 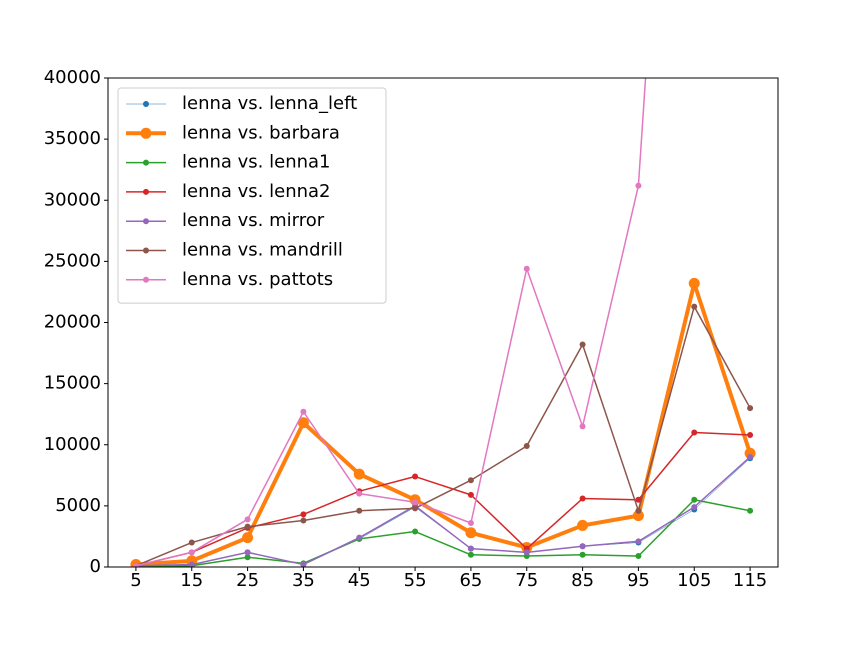 I want to click on legend-label: lenna vs. lenna_left, so click(x=269, y=103).